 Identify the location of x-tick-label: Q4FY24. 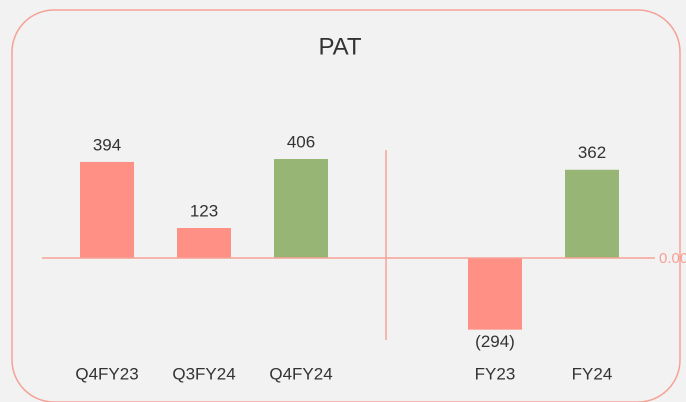
(300, 373).